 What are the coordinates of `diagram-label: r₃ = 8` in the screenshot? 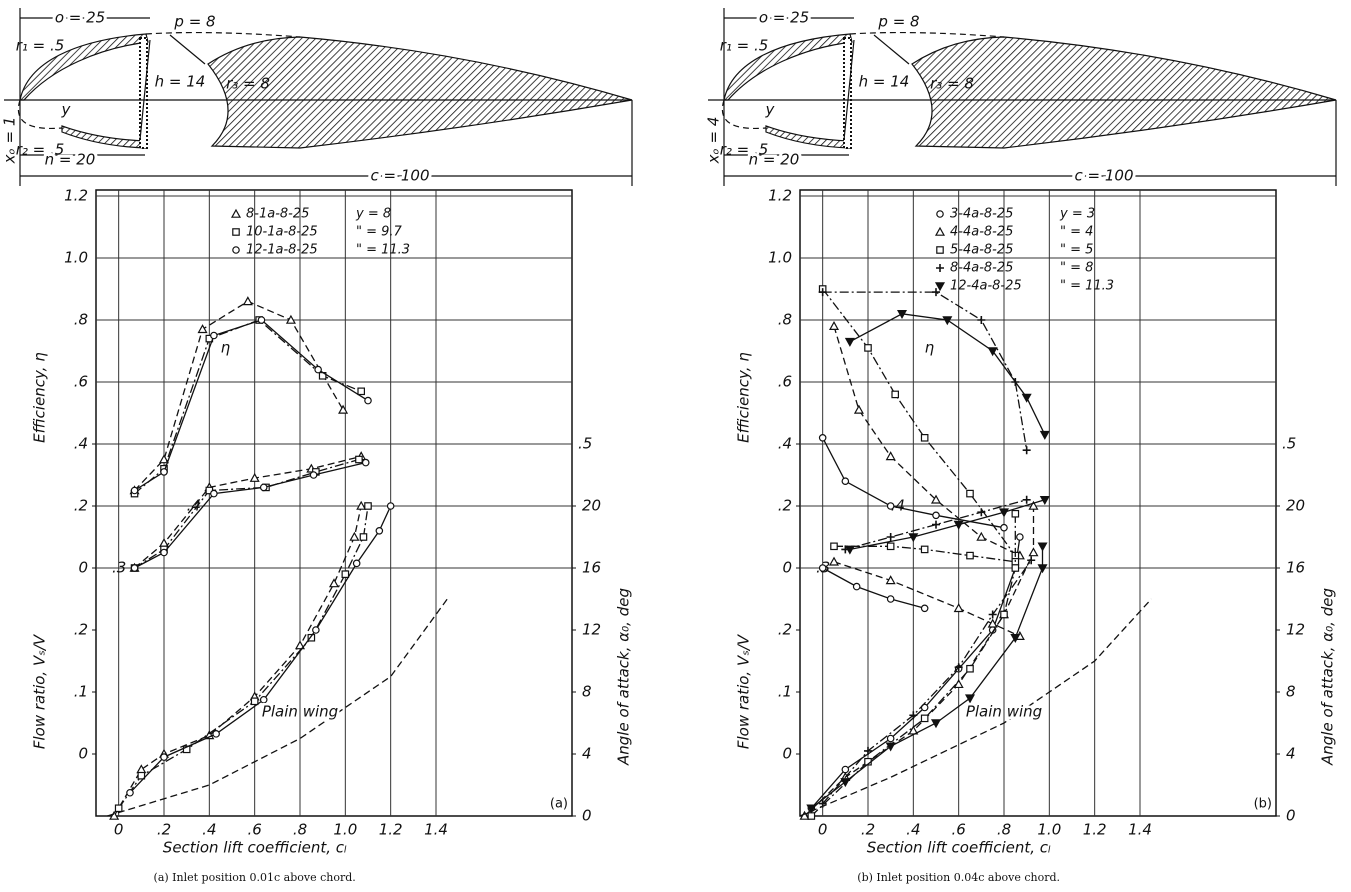 It's located at (248, 84).